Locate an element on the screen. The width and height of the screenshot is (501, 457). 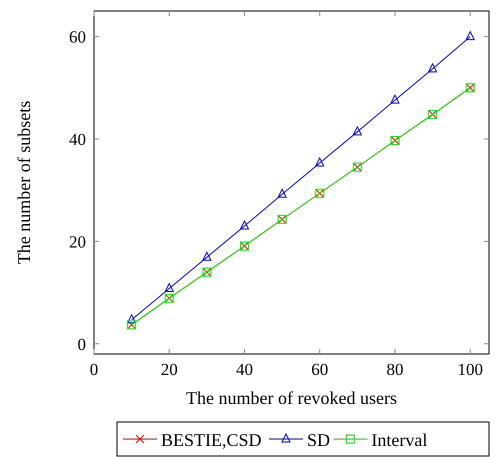
y-tick-label: 40 is located at coordinates (77, 139).